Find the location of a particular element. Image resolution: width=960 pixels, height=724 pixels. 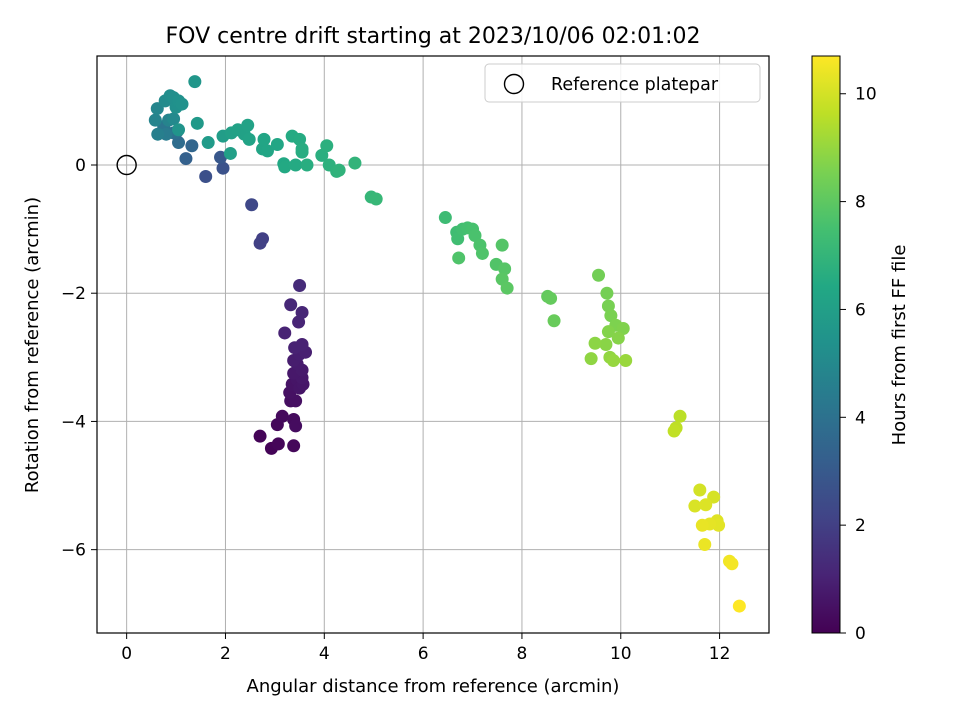

colorbar-label: Hours from first FF file is located at coordinates (899, 345).